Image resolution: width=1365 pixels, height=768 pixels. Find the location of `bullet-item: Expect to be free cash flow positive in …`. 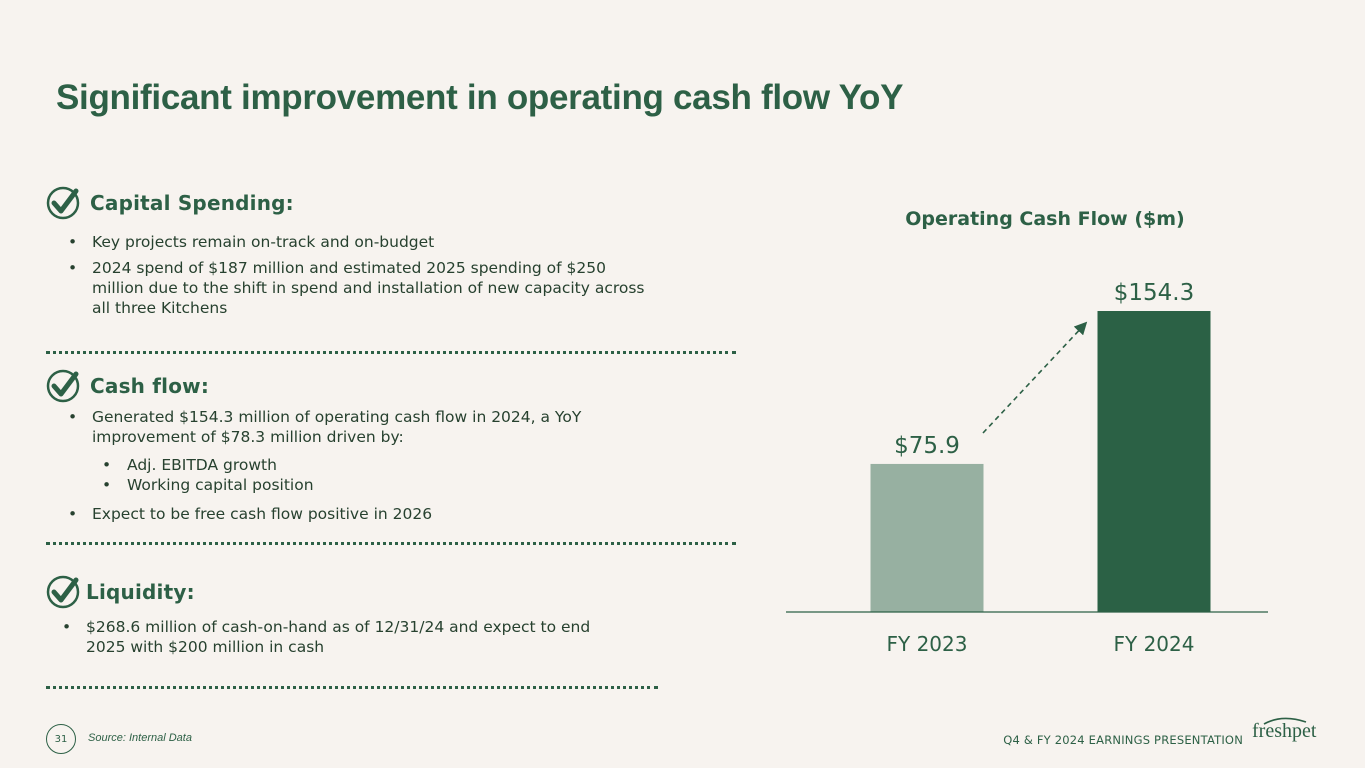

bullet-item: Expect to be free cash flow positive in … is located at coordinates (340, 514).